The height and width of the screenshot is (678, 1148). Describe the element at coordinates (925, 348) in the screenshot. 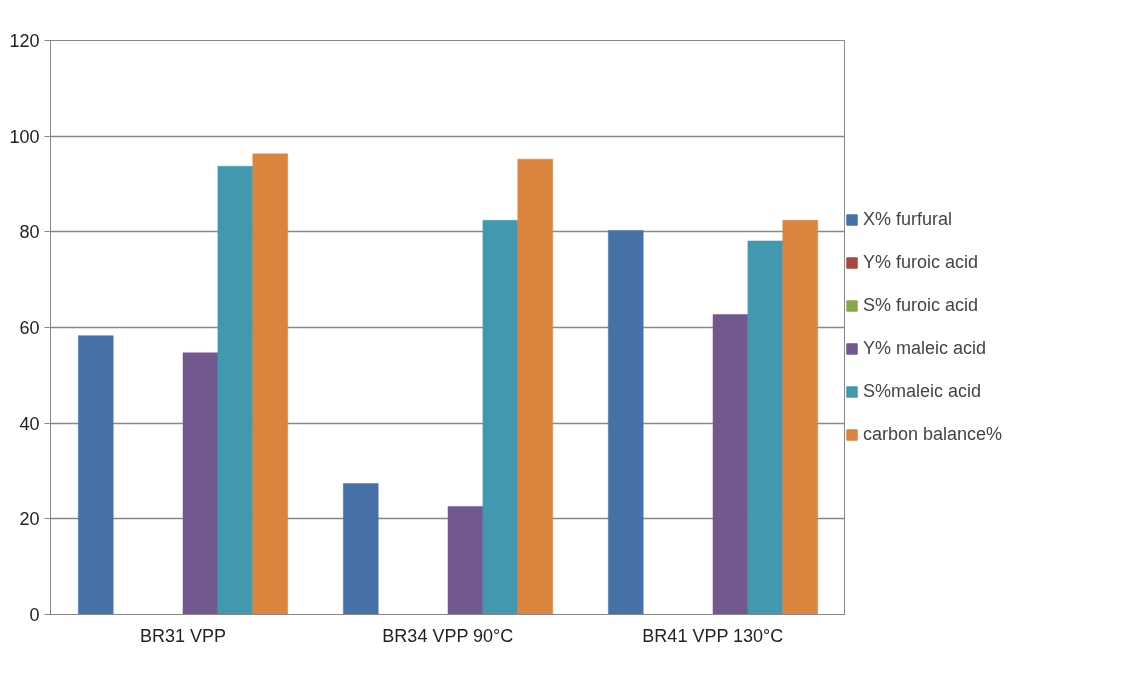

I see `legend-label: Y% maleic acid` at that location.